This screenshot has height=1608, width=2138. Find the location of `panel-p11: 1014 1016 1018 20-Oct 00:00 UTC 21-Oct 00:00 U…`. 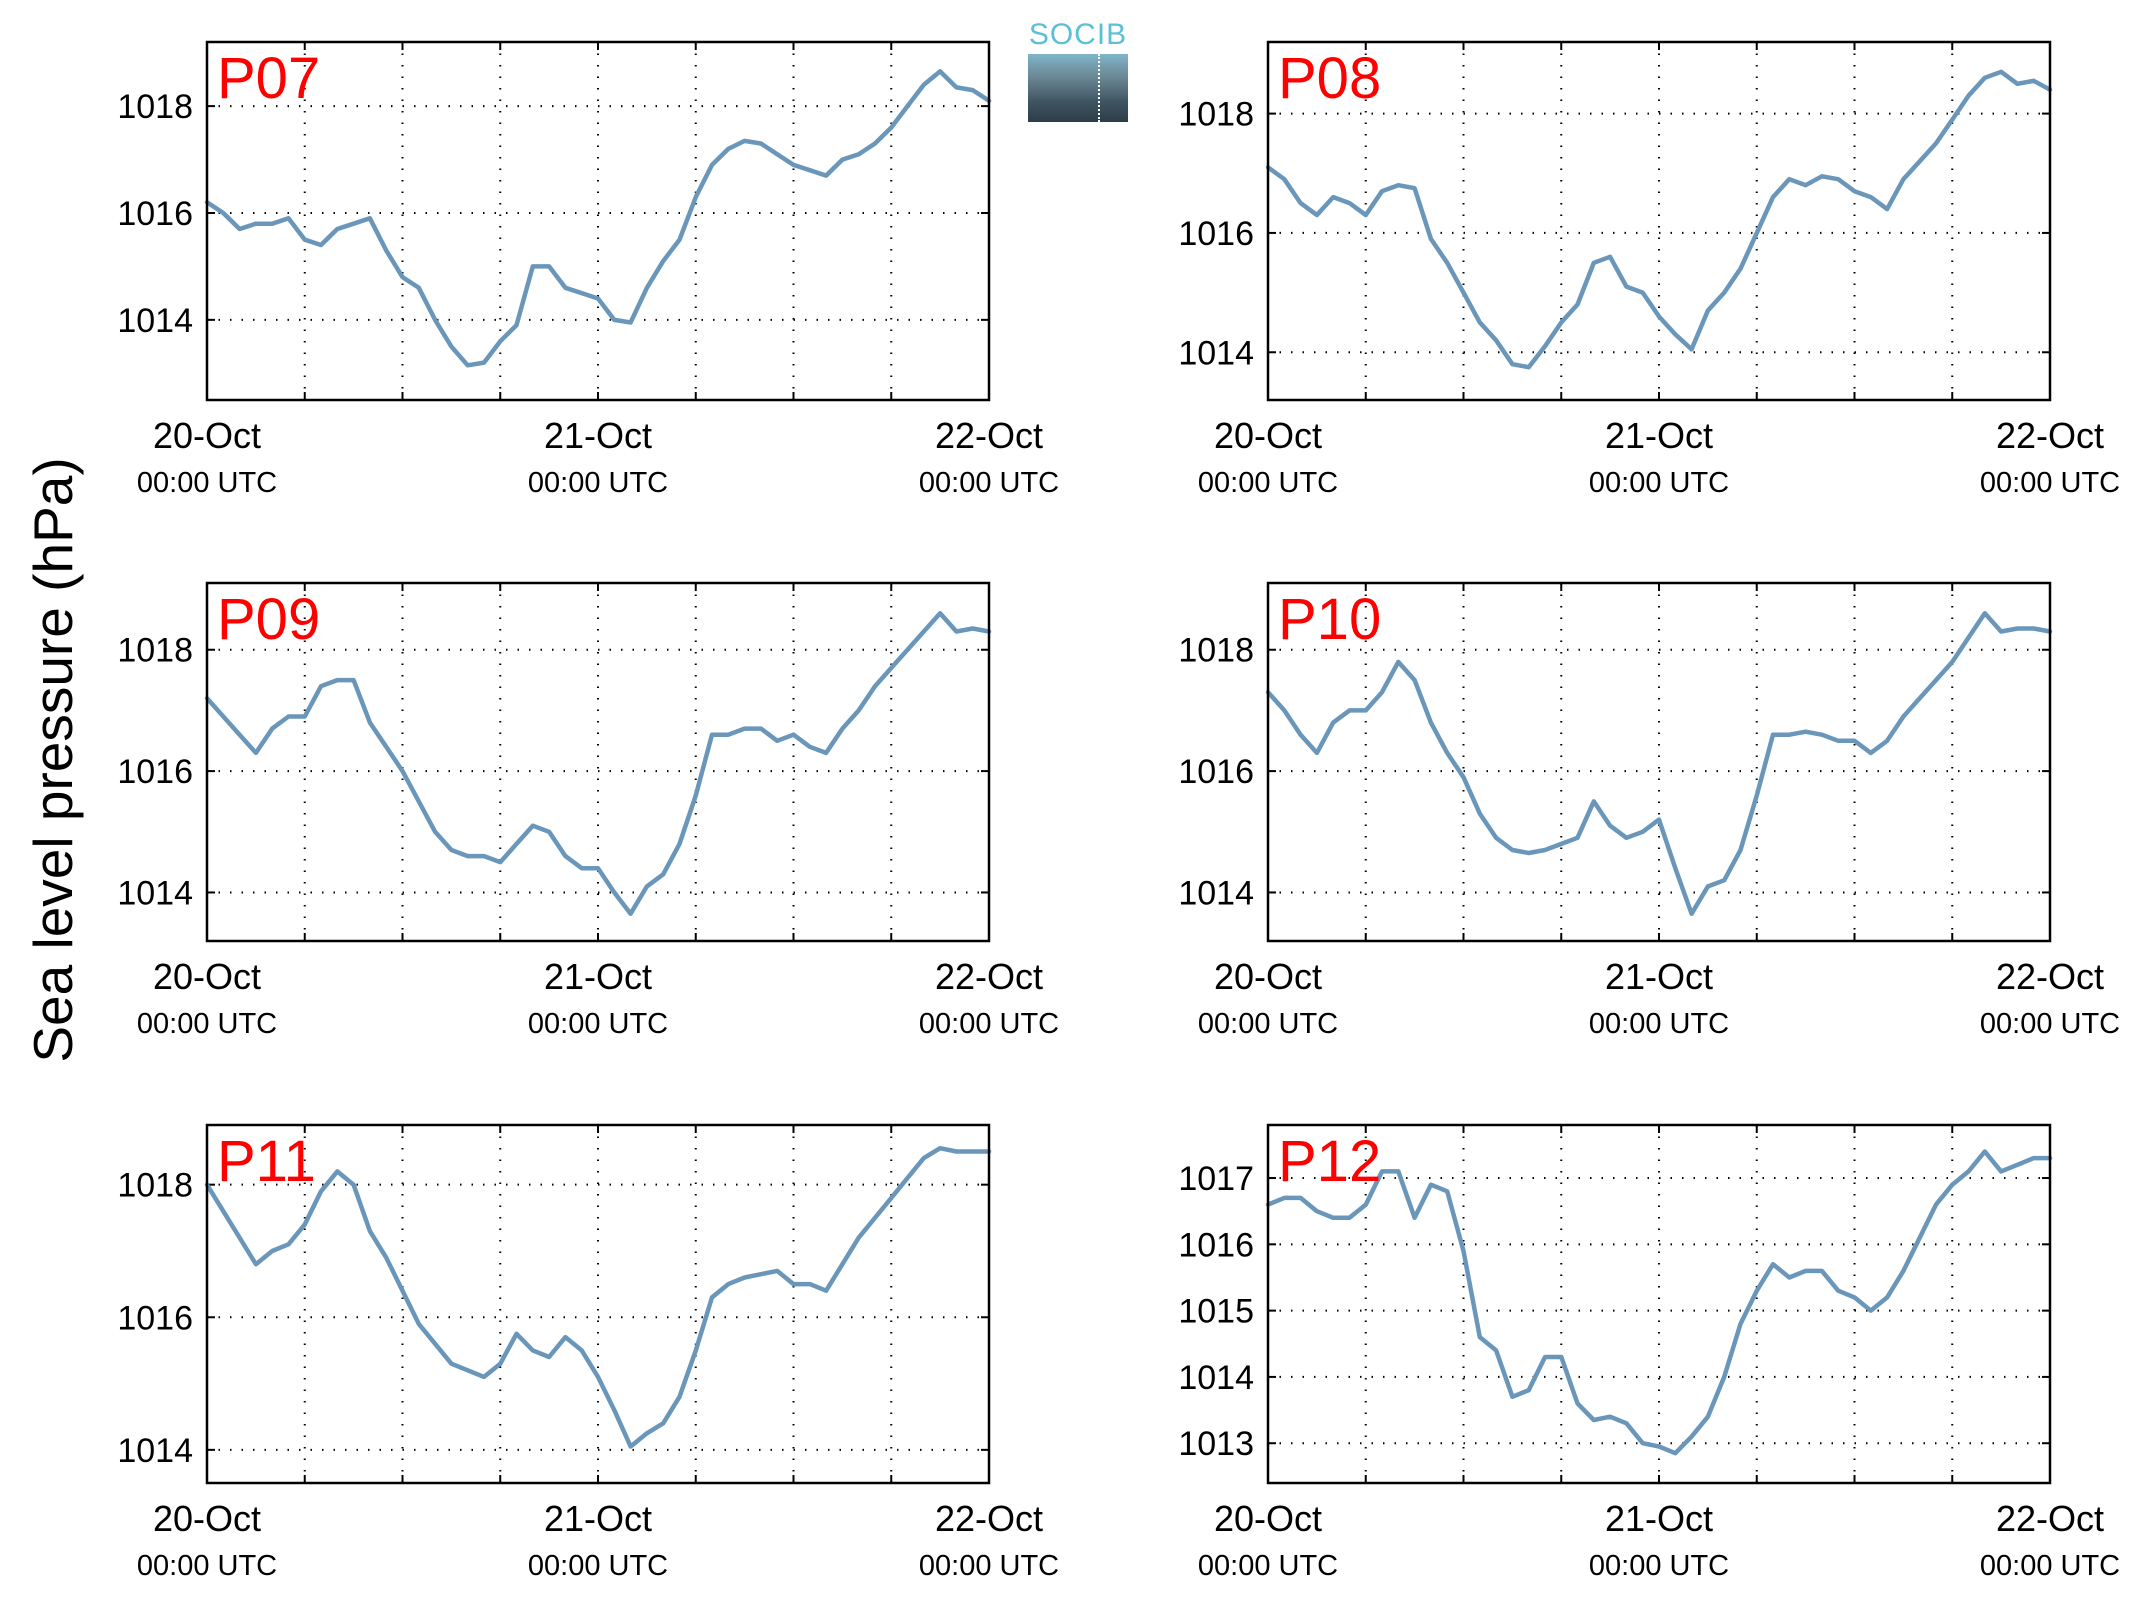

panel-p11: 1014 1016 1018 20-Oct 00:00 UTC 21-Oct 00:00 U… is located at coordinates (588, 1352).